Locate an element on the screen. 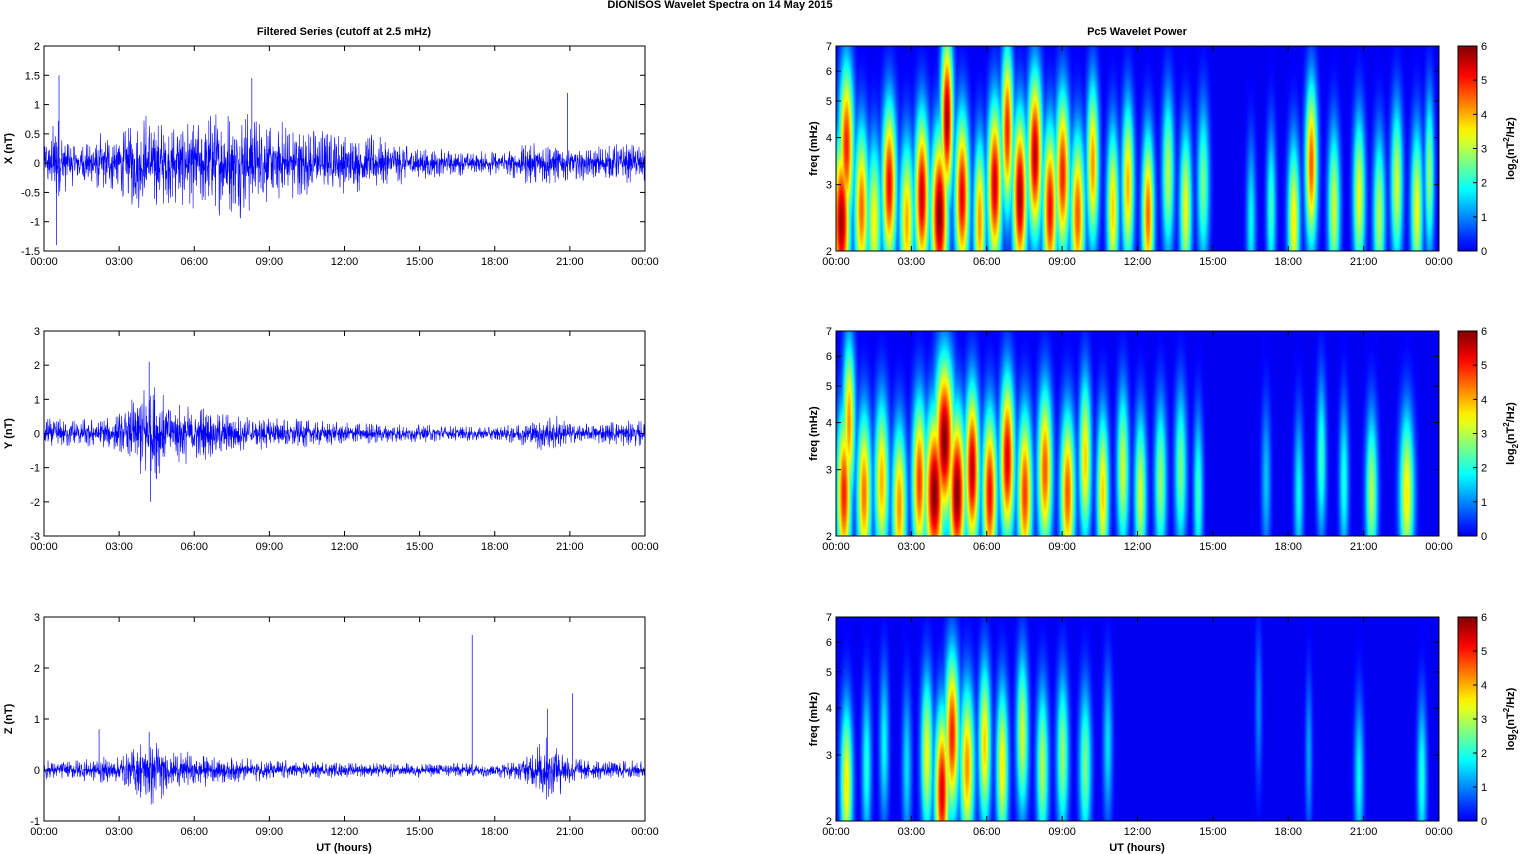  ytick-label: -2 is located at coordinates (35, 503).